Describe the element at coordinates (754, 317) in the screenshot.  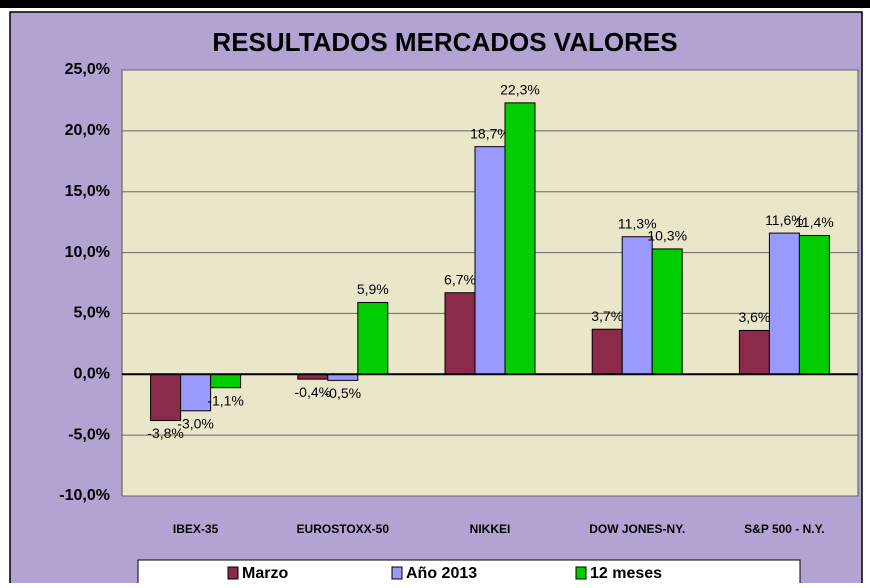
I see `data-label: 3,6%` at that location.